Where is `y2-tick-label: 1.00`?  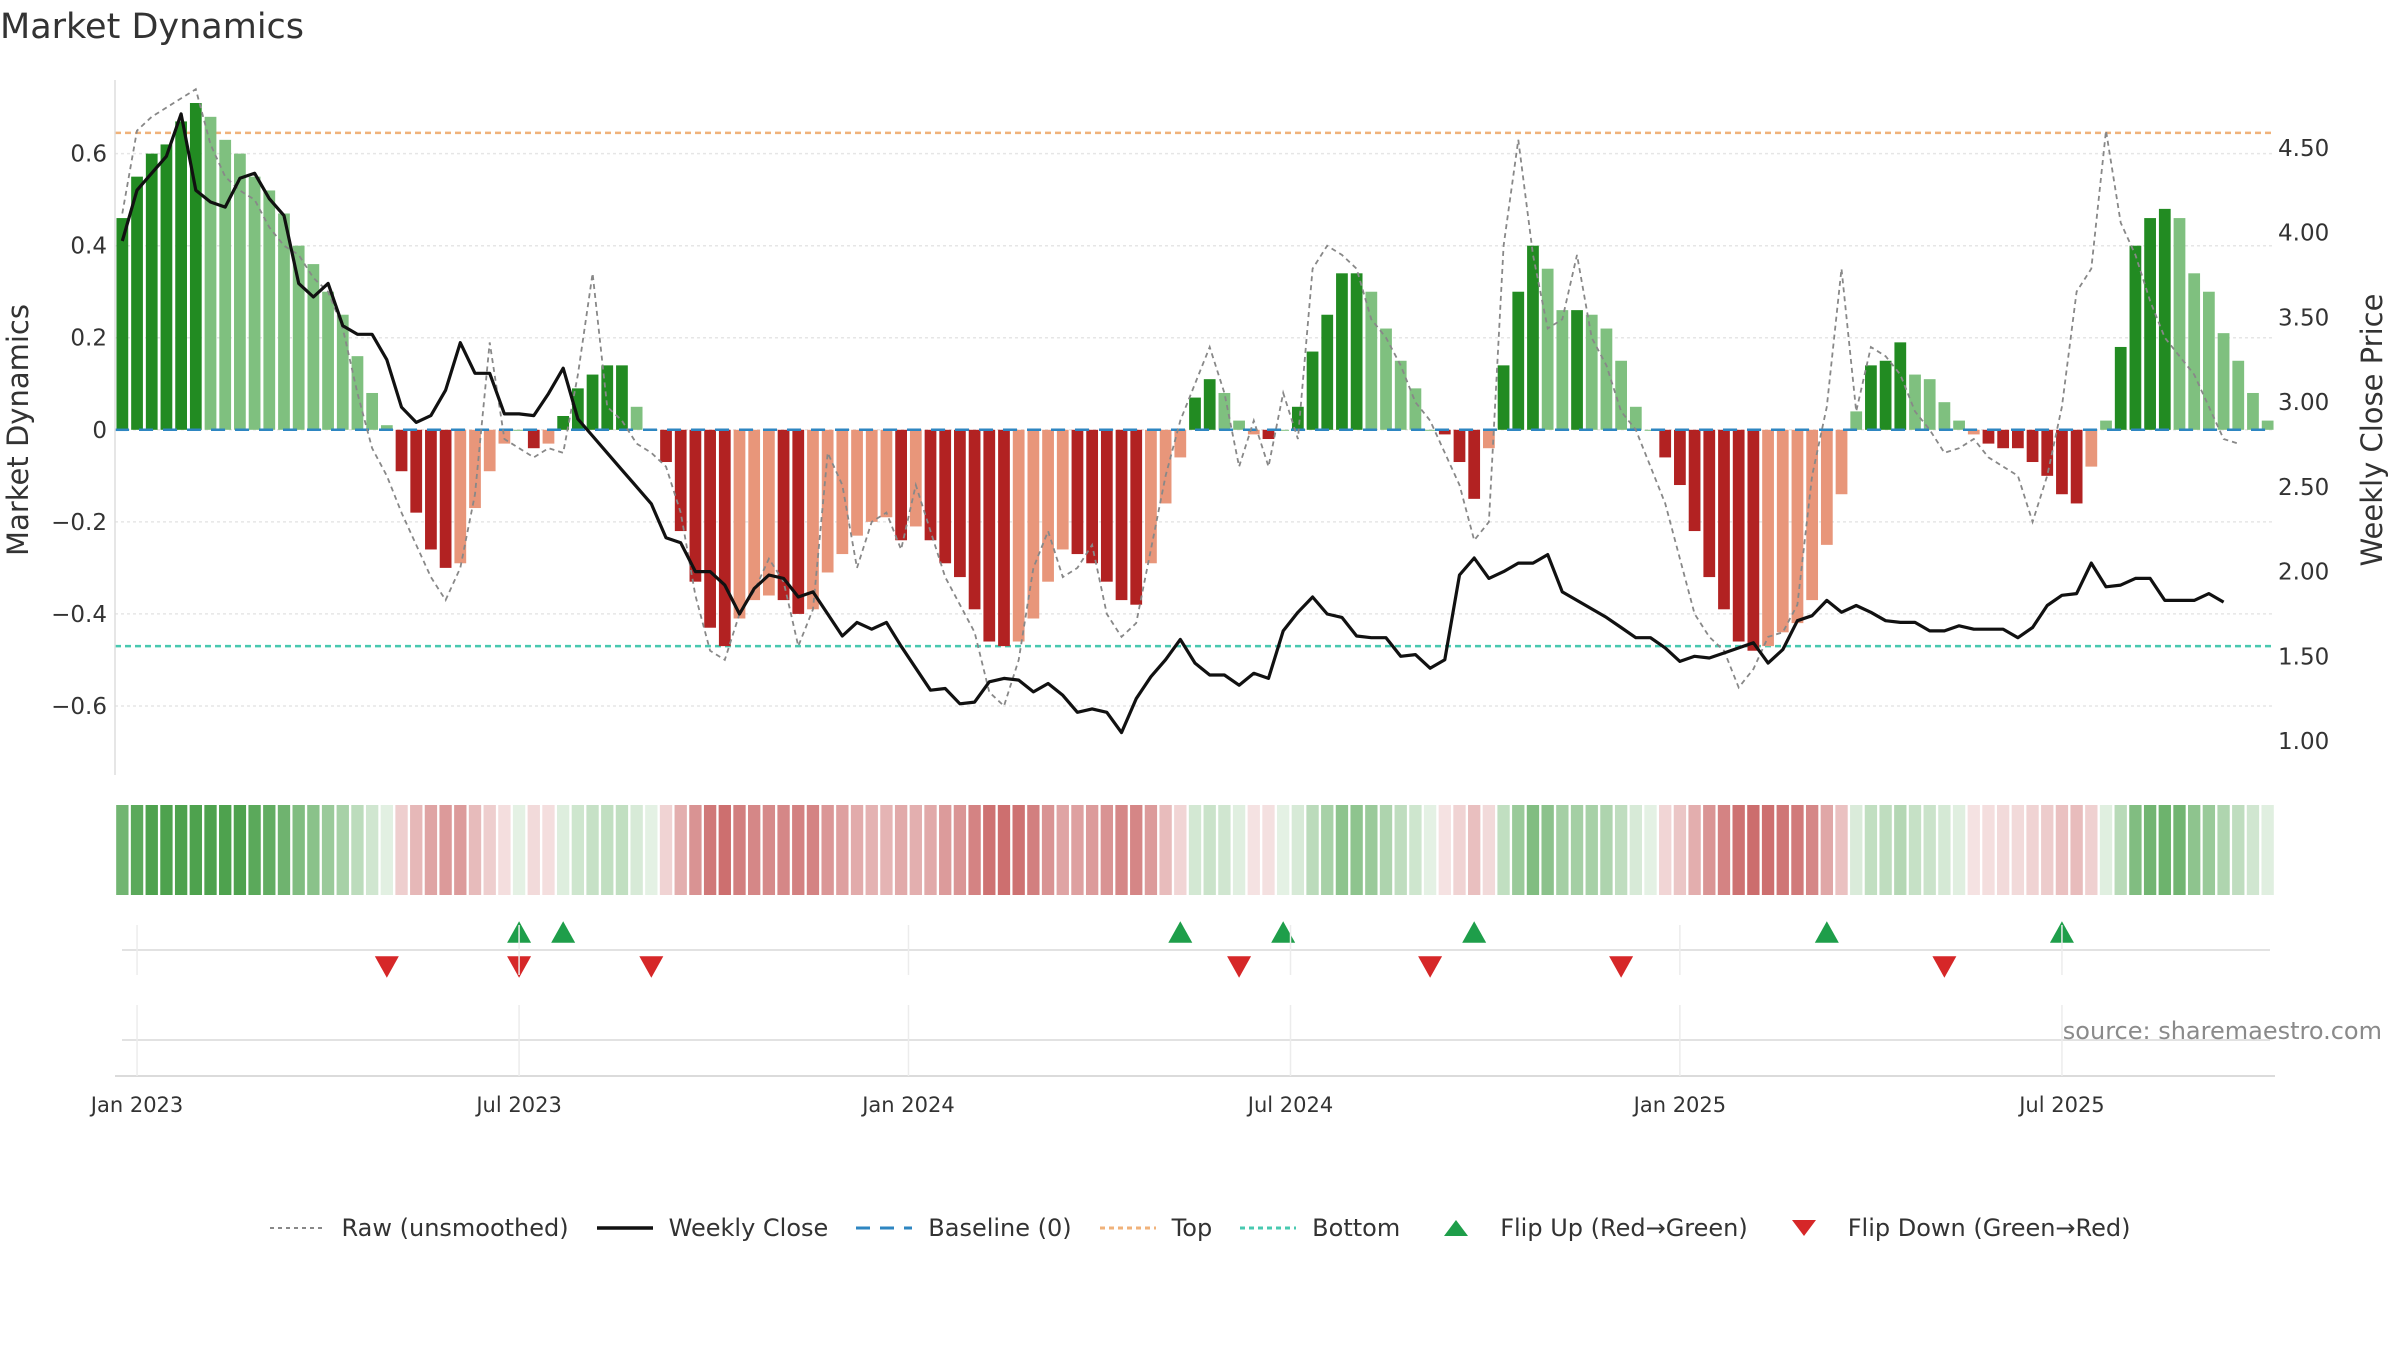
y2-tick-label: 1.00 is located at coordinates (2303, 742).